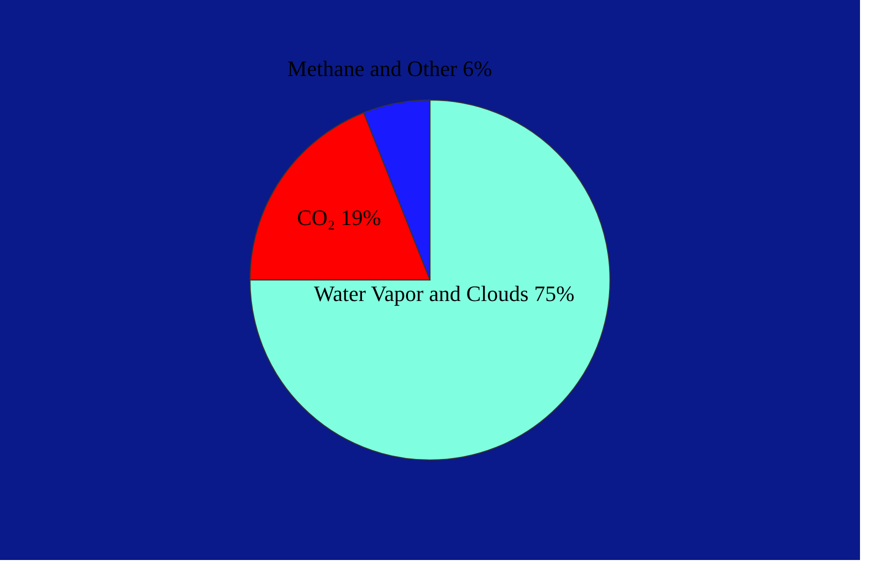 The width and height of the screenshot is (882, 583). What do you see at coordinates (339, 217) in the screenshot?
I see `slice-label: CO₂ 19%` at bounding box center [339, 217].